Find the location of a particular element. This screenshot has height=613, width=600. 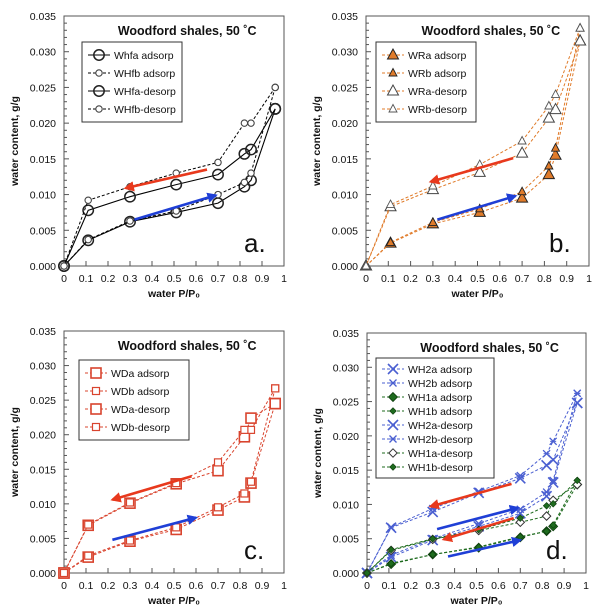

legend-item: WRb adsorp is located at coordinates (424, 73).